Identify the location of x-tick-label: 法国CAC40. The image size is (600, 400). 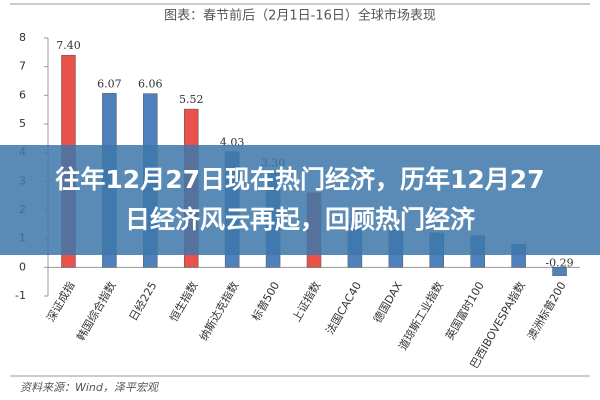
(343, 308).